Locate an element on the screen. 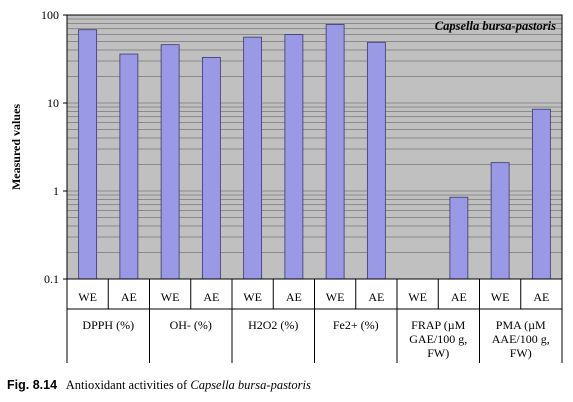 This screenshot has width=573, height=402. group-label: DPPH (%) is located at coordinates (108, 325).